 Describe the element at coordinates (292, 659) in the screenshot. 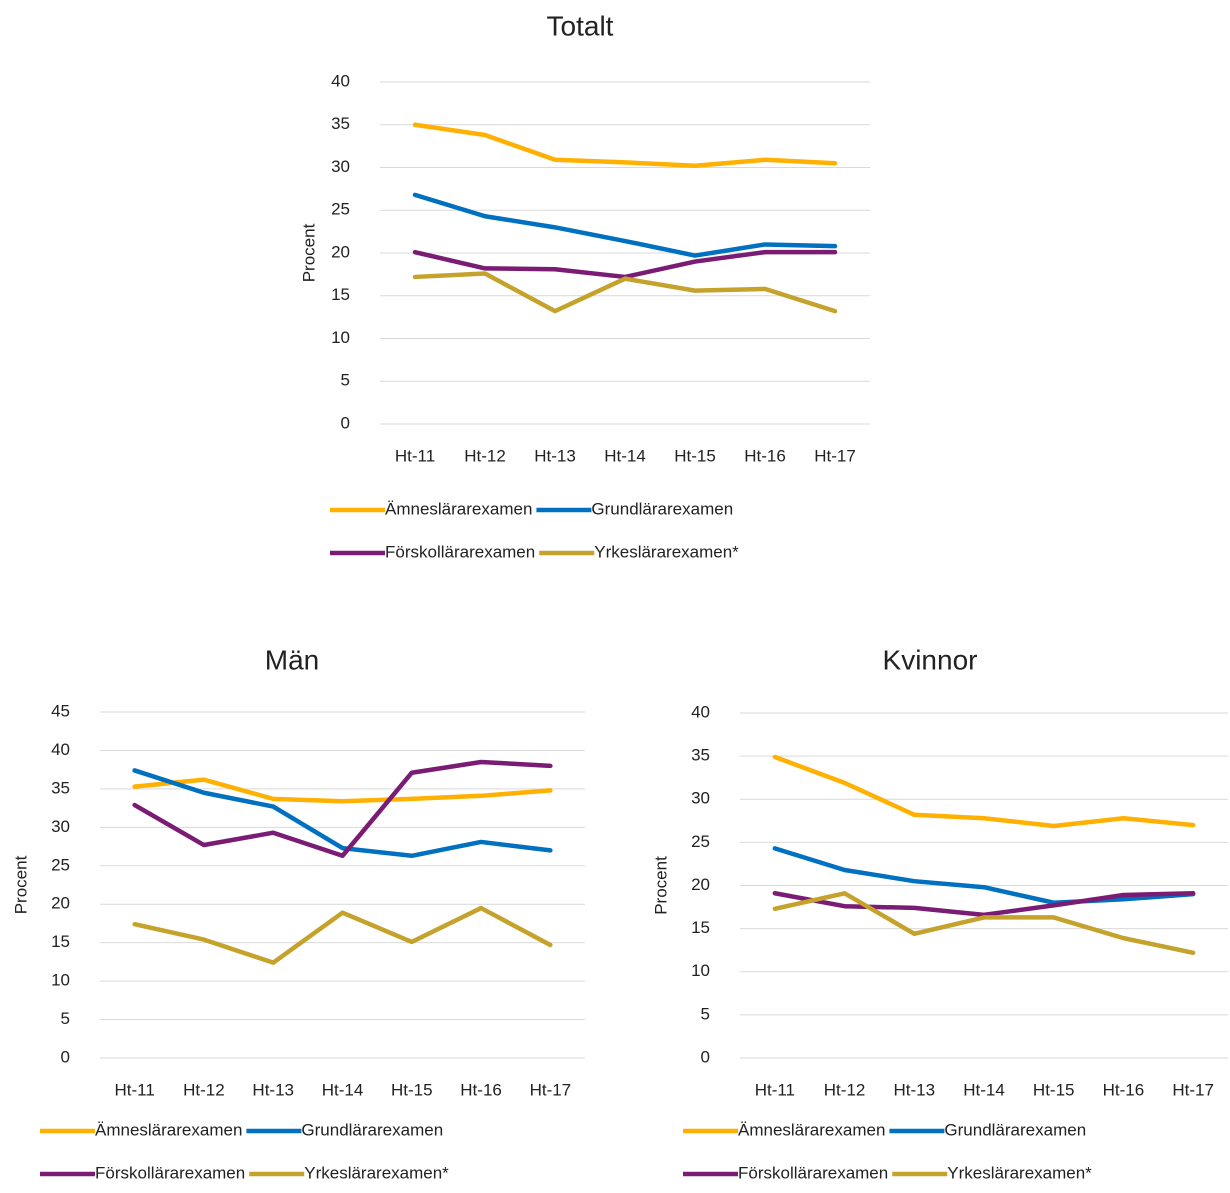

I see `chart-title: Män` at that location.